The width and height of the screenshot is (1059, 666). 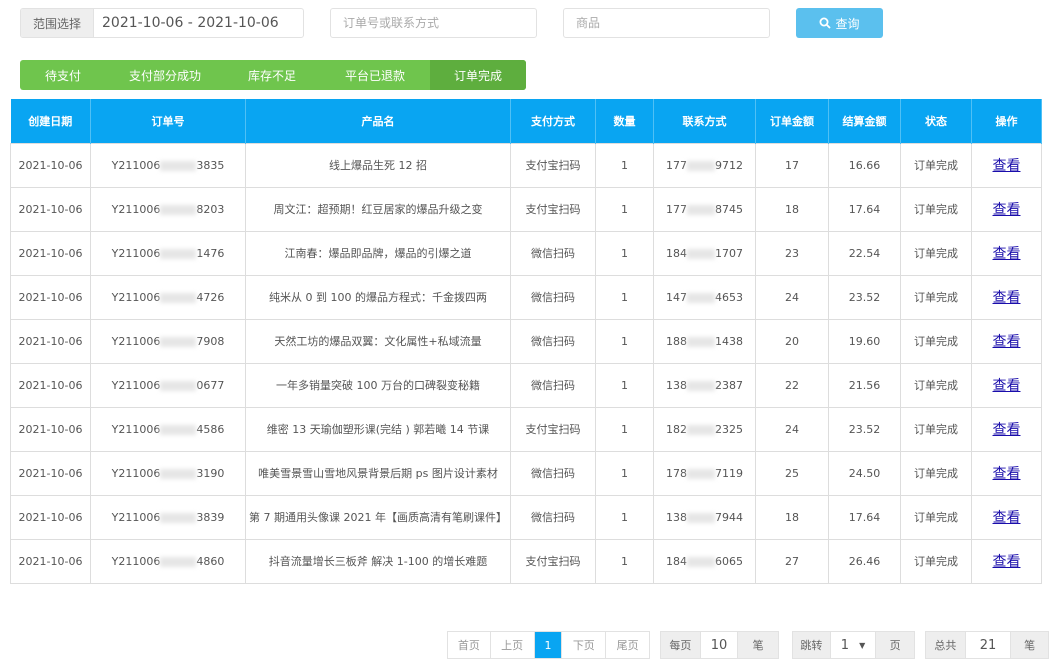 I want to click on column-header: 操作, so click(x=1006, y=121).